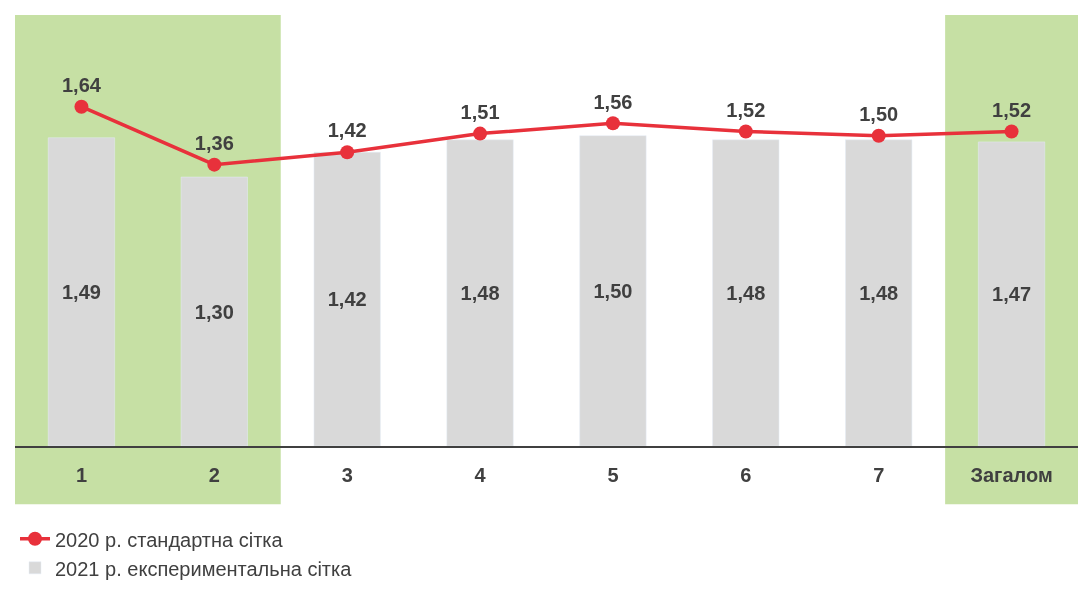  Describe the element at coordinates (81, 475) in the screenshot. I see `x-tick-label: 1` at that location.